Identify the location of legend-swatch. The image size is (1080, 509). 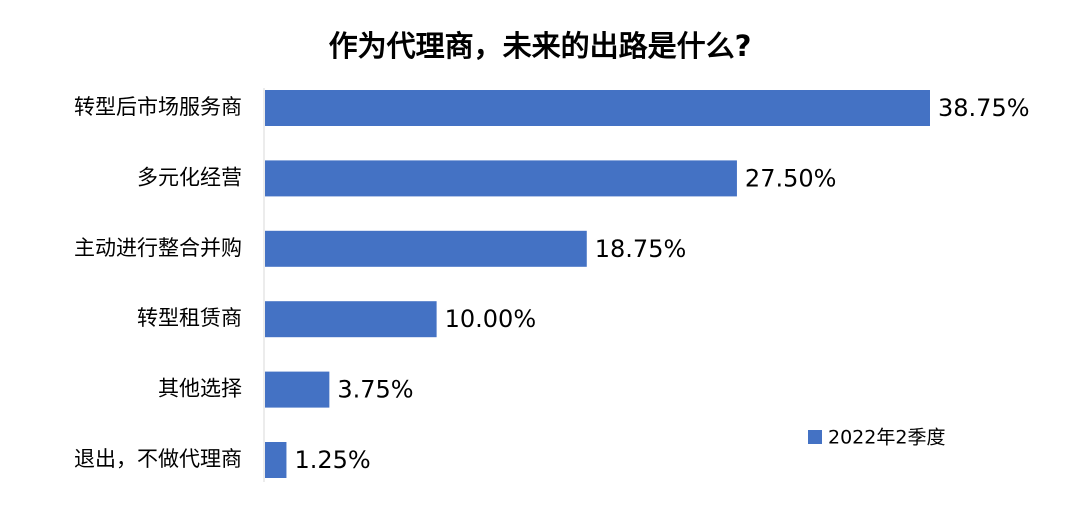
(815, 437).